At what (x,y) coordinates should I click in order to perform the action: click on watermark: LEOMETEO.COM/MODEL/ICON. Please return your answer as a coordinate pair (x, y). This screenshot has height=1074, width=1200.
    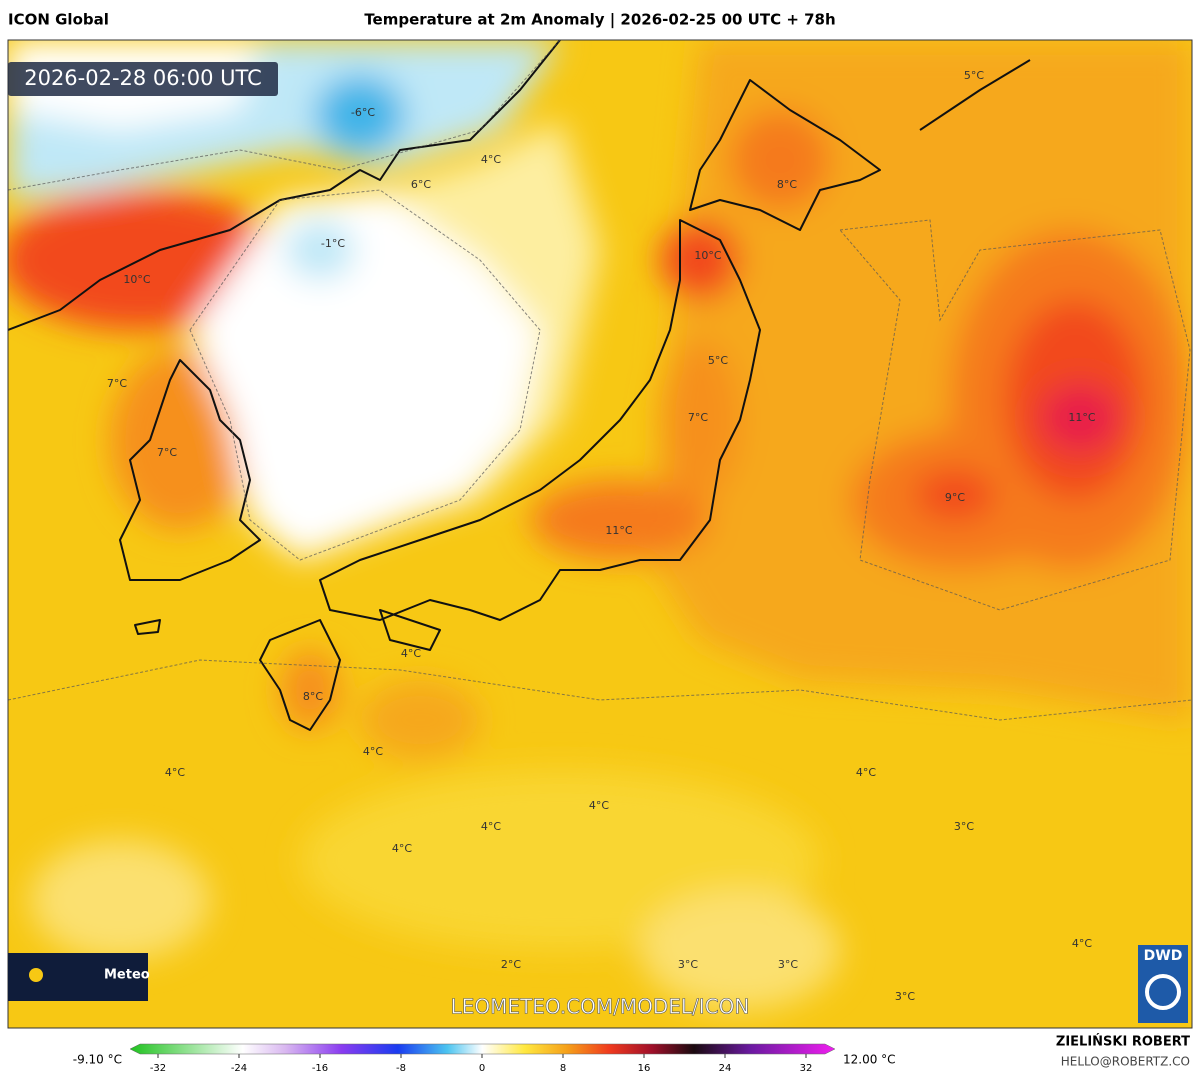
    Looking at the image, I should click on (600, 1007).